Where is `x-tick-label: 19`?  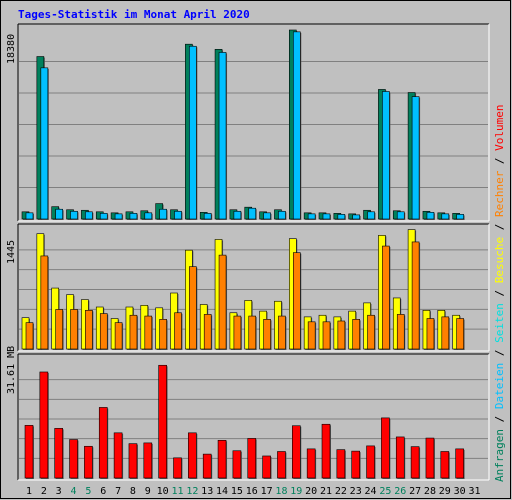
x-tick-label: 19 is located at coordinates (296, 491).